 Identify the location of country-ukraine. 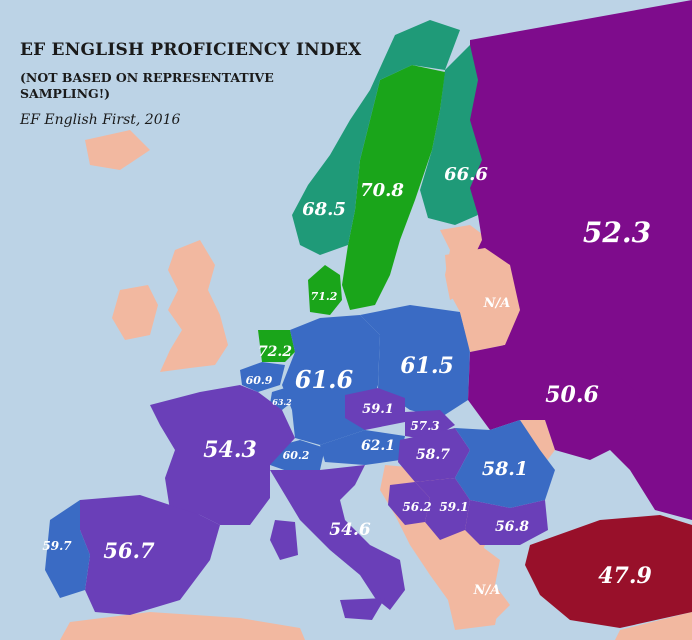
(554, 397).